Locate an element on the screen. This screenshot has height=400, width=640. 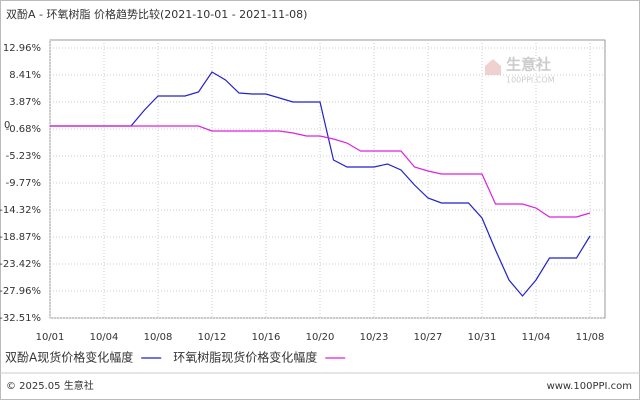
y-tick-label: -14.32% is located at coordinates (20, 210).